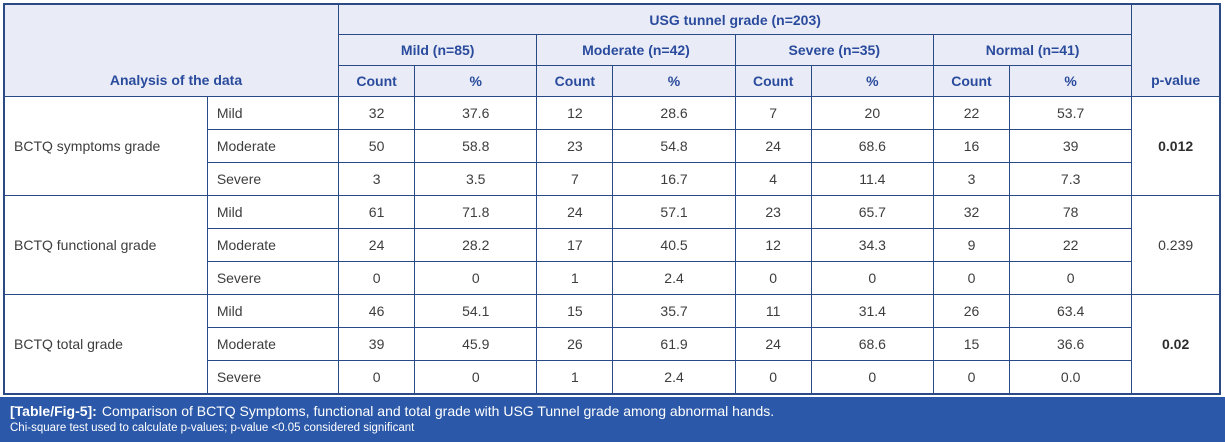 This screenshot has width=1225, height=442. Describe the element at coordinates (872, 179) in the screenshot. I see `data-cell: 11.4` at that location.